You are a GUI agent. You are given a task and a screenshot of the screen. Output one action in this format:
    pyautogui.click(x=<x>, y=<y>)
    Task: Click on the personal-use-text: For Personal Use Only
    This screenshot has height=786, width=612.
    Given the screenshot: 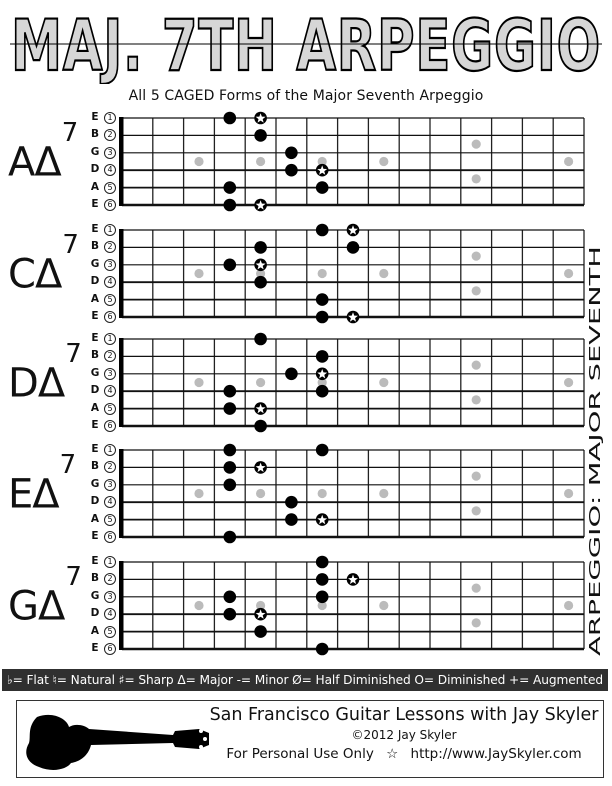 What is the action you would take?
    pyautogui.click(x=300, y=754)
    